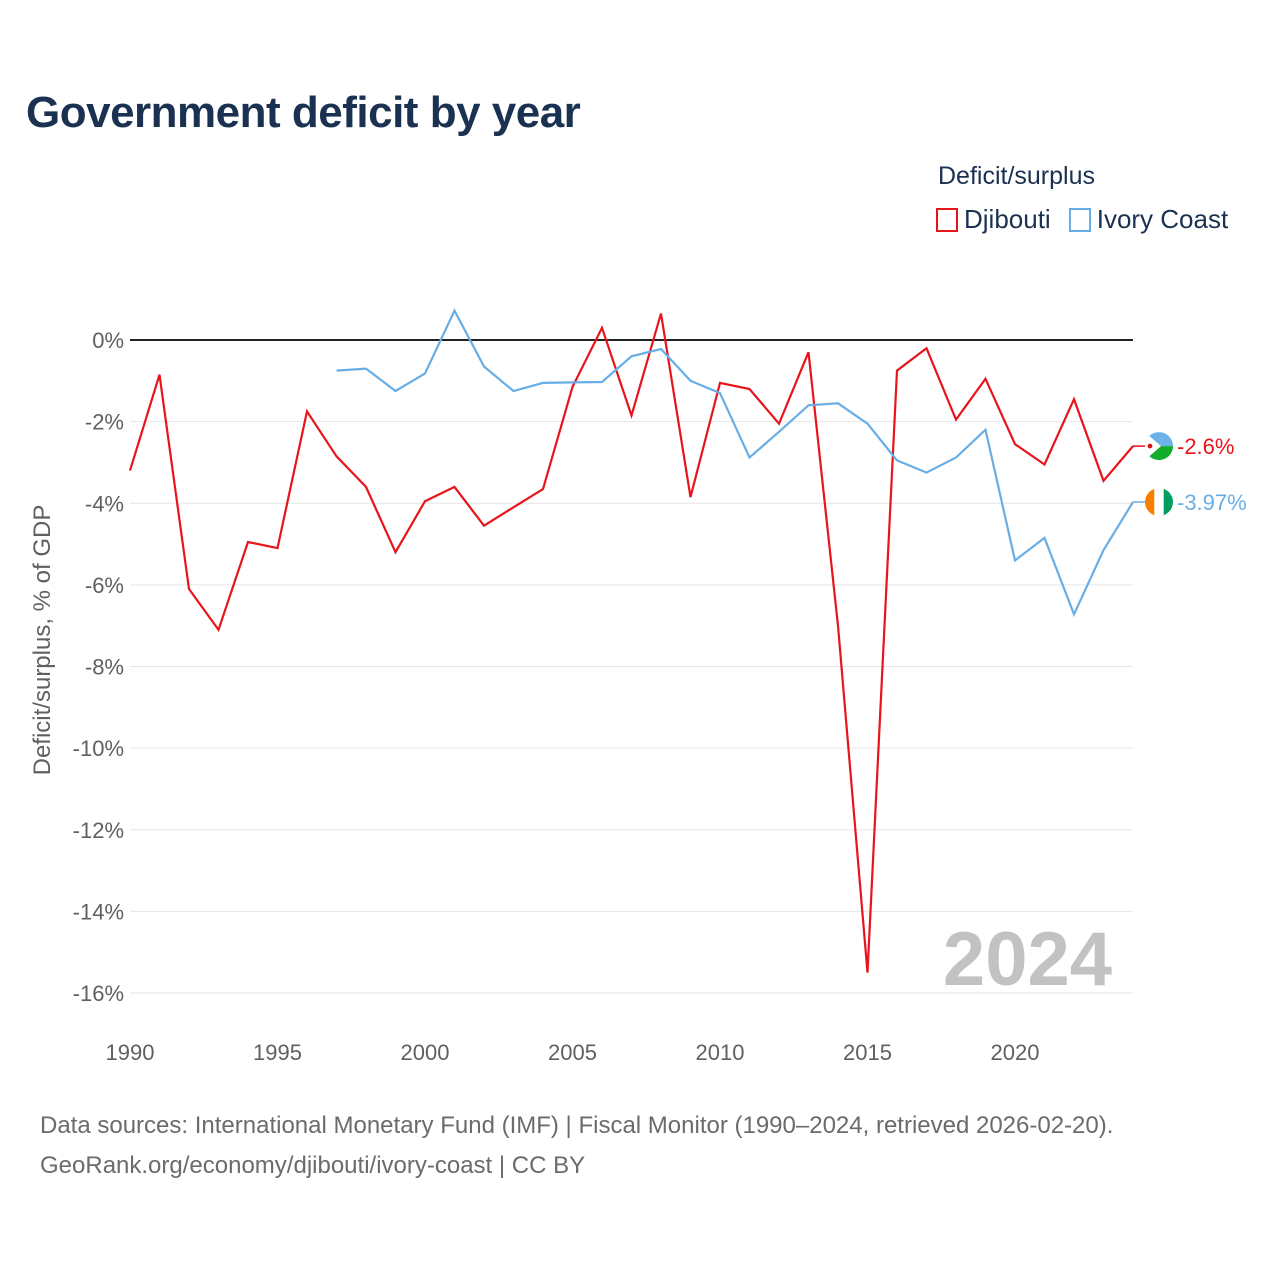 Image resolution: width=1280 pixels, height=1280 pixels. I want to click on legend-swatch-djibouti, so click(947, 219).